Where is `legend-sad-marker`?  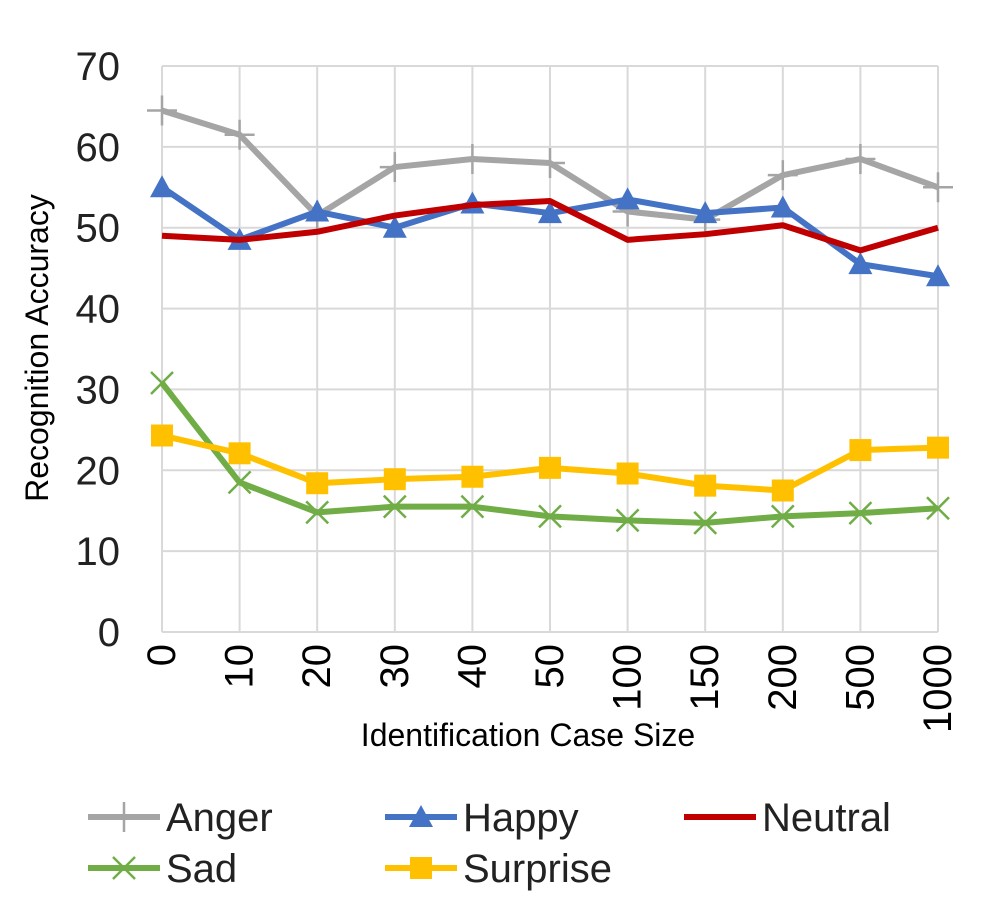 legend-sad-marker is located at coordinates (124, 868).